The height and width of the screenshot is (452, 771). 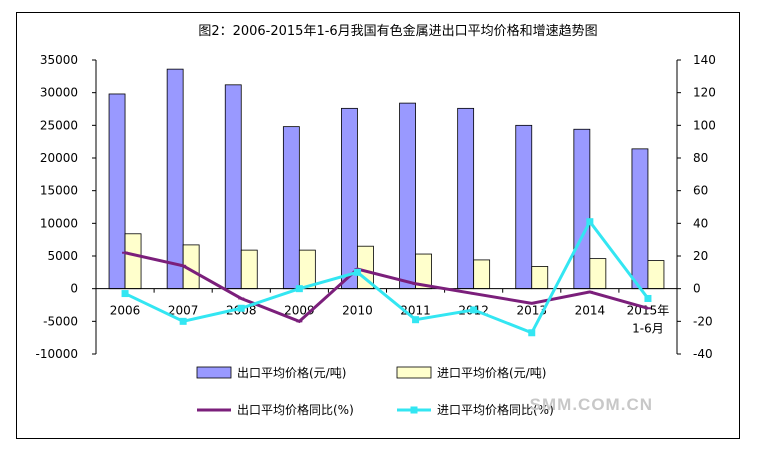 What do you see at coordinates (59, 158) in the screenshot?
I see `y-left-tick-label: 20000` at bounding box center [59, 158].